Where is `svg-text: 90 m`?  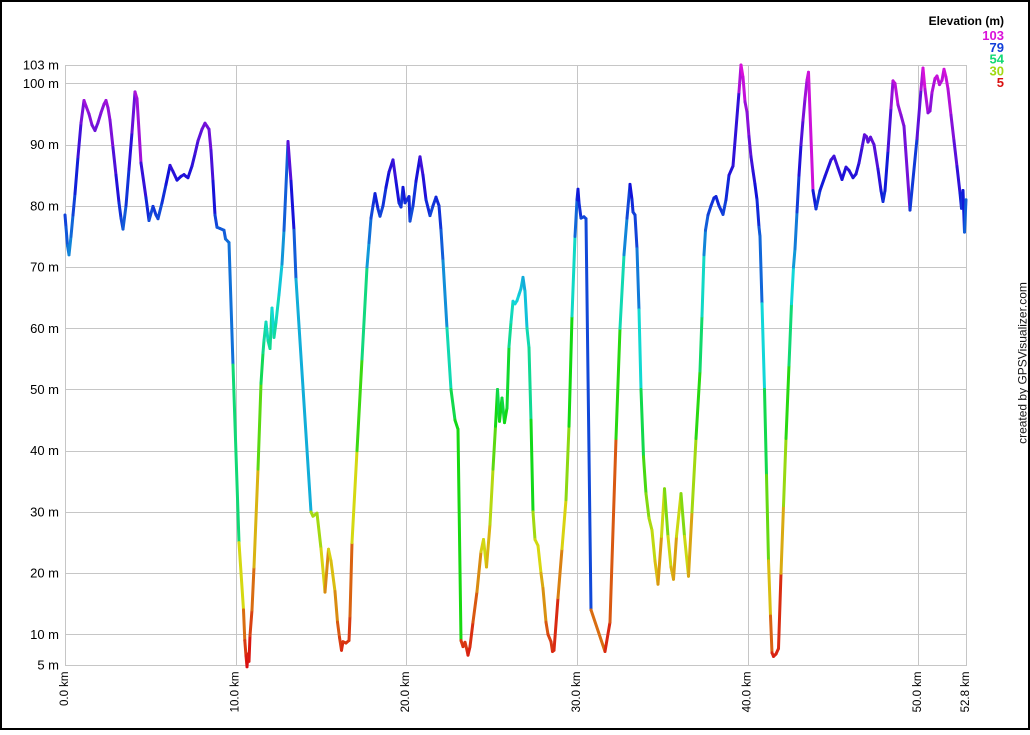
svg-text: 90 m is located at coordinates (44, 144).